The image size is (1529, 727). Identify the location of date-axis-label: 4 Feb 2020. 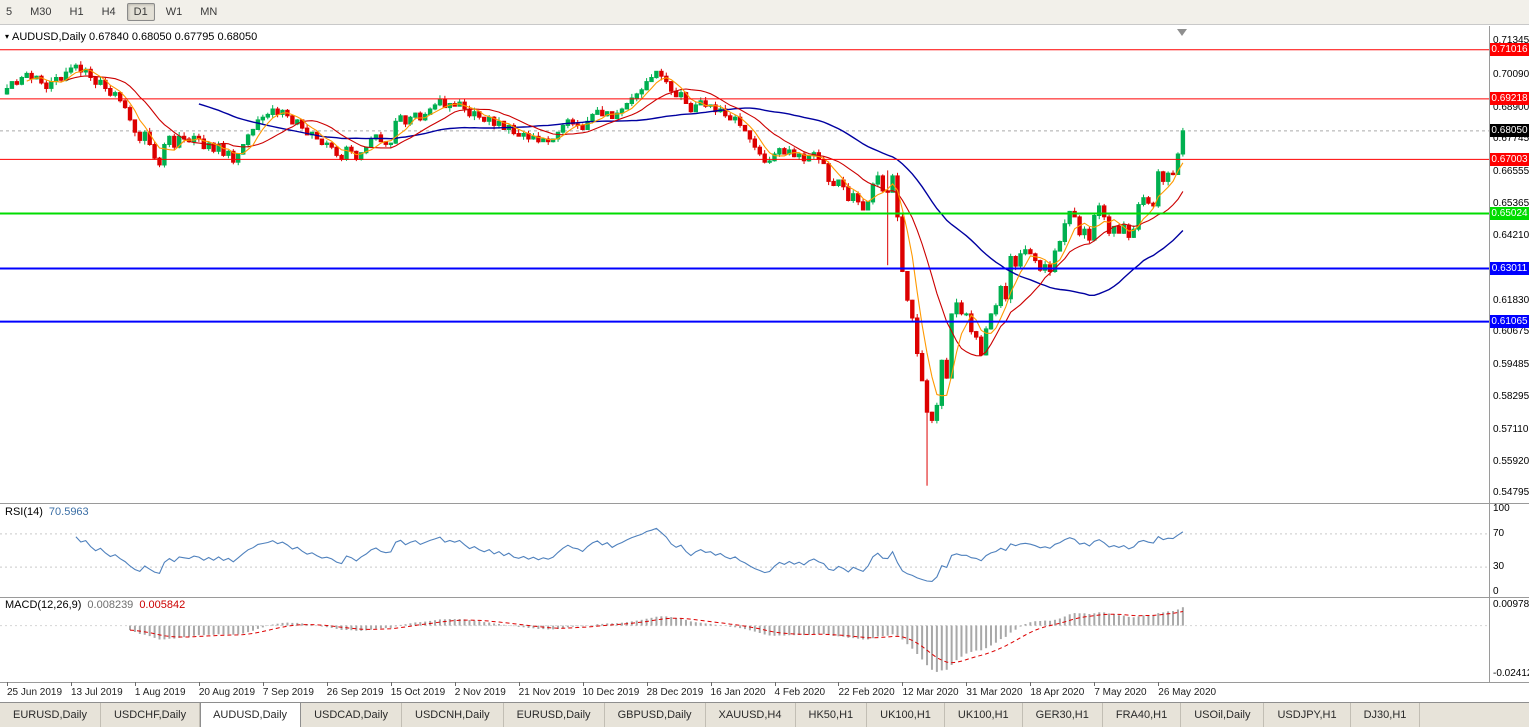
(800, 692).